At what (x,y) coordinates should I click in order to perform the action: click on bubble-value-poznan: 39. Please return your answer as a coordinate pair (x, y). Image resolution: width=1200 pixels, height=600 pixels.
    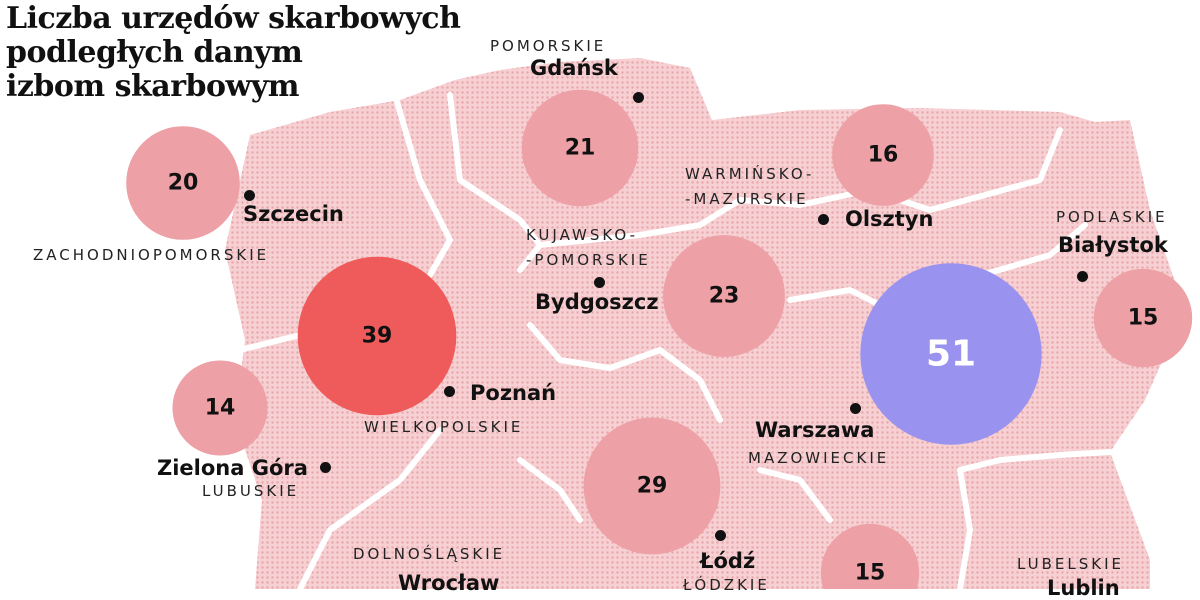
    Looking at the image, I should click on (377, 336).